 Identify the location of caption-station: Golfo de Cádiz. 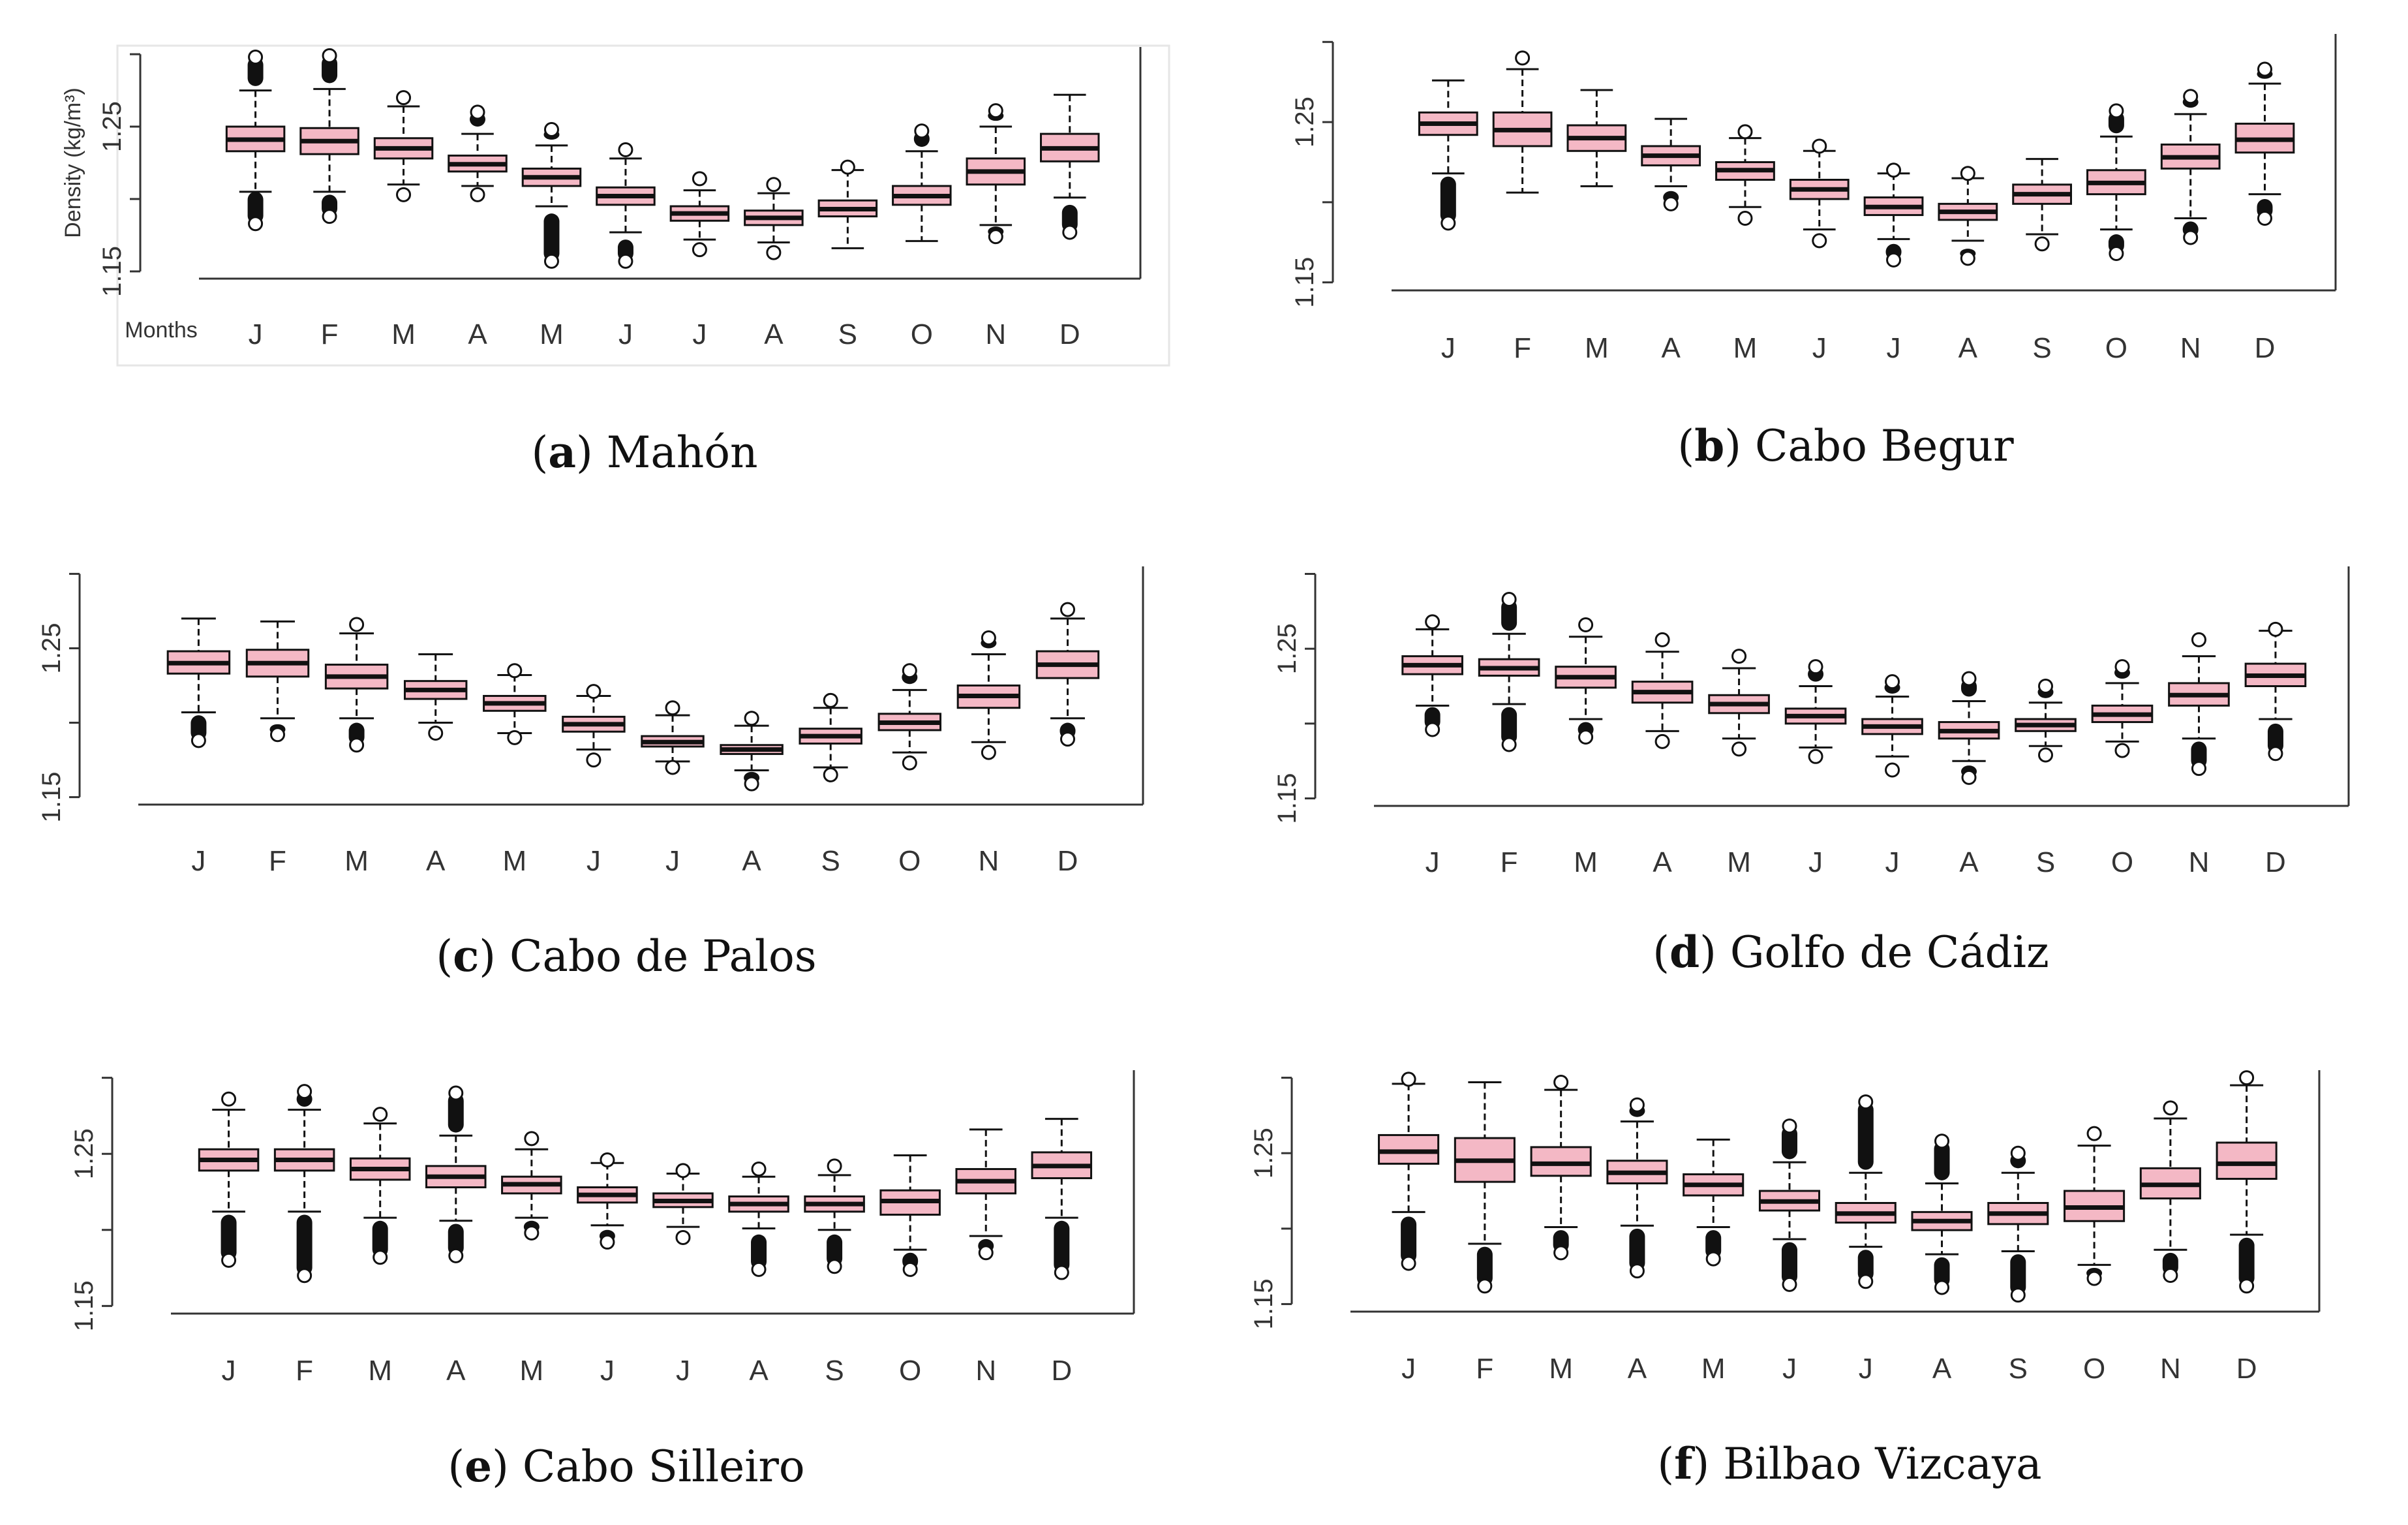
(1889, 952).